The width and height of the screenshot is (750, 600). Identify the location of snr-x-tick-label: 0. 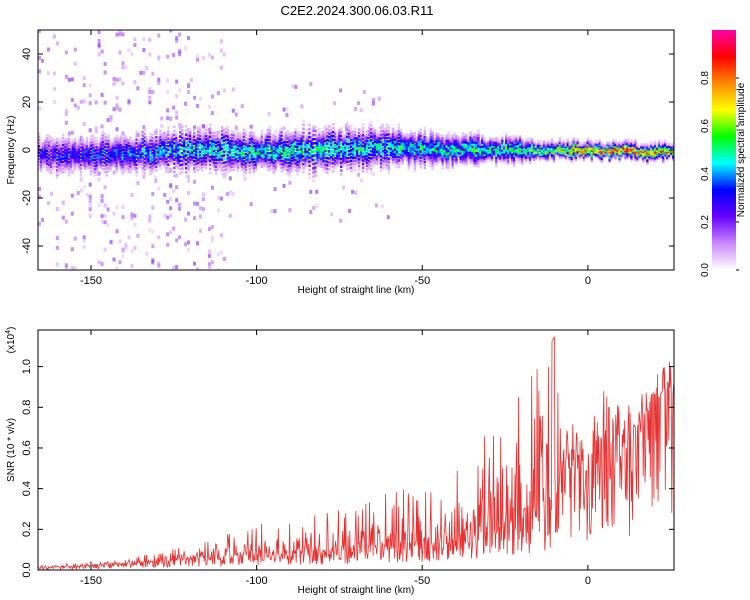
(588, 581).